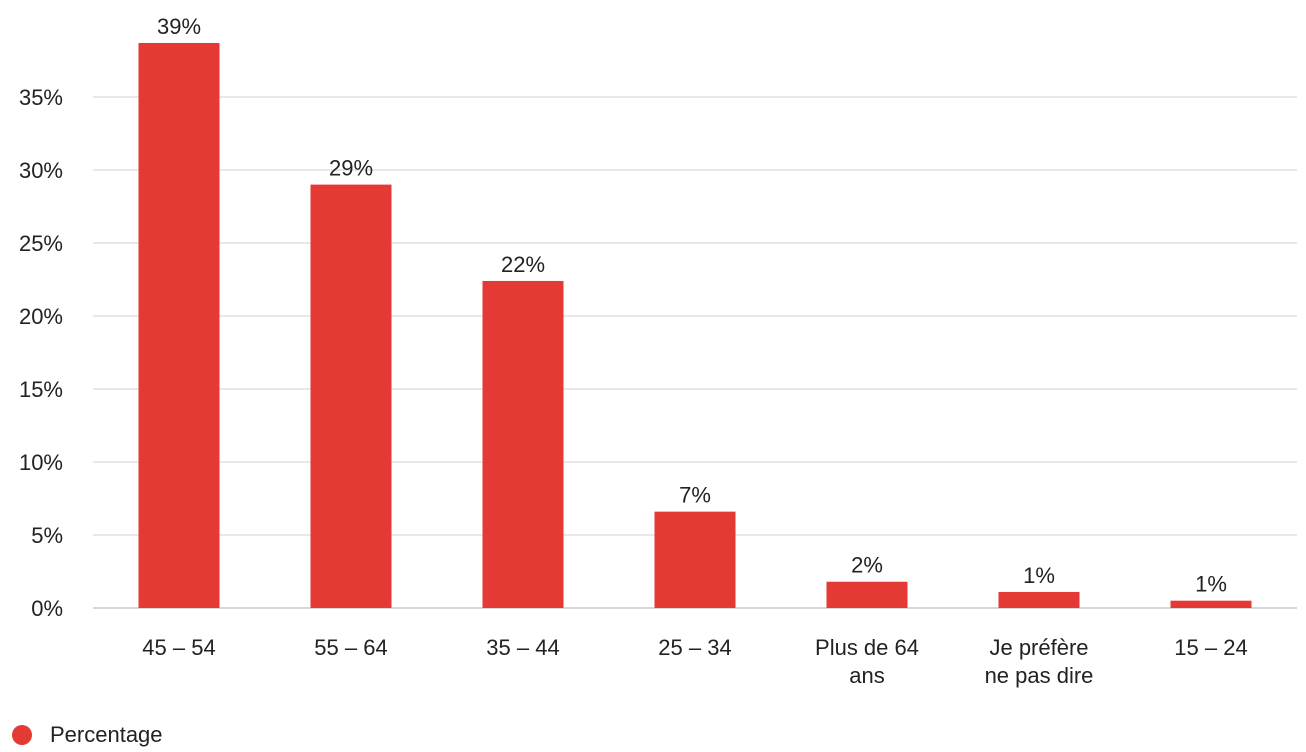 This screenshot has height=752, width=1306. Describe the element at coordinates (867, 565) in the screenshot. I see `data-label: 2%` at that location.